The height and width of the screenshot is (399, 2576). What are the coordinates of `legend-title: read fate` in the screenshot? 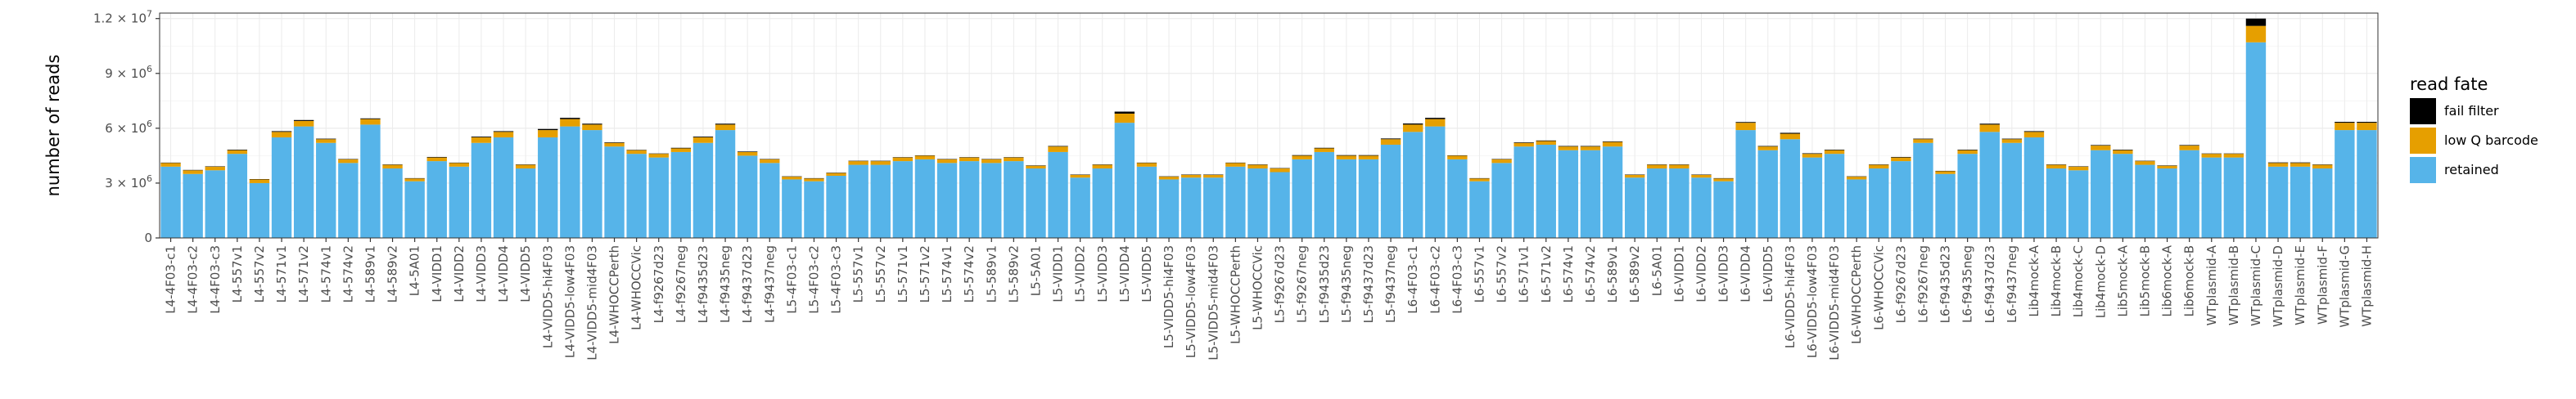 It's located at (2449, 84).